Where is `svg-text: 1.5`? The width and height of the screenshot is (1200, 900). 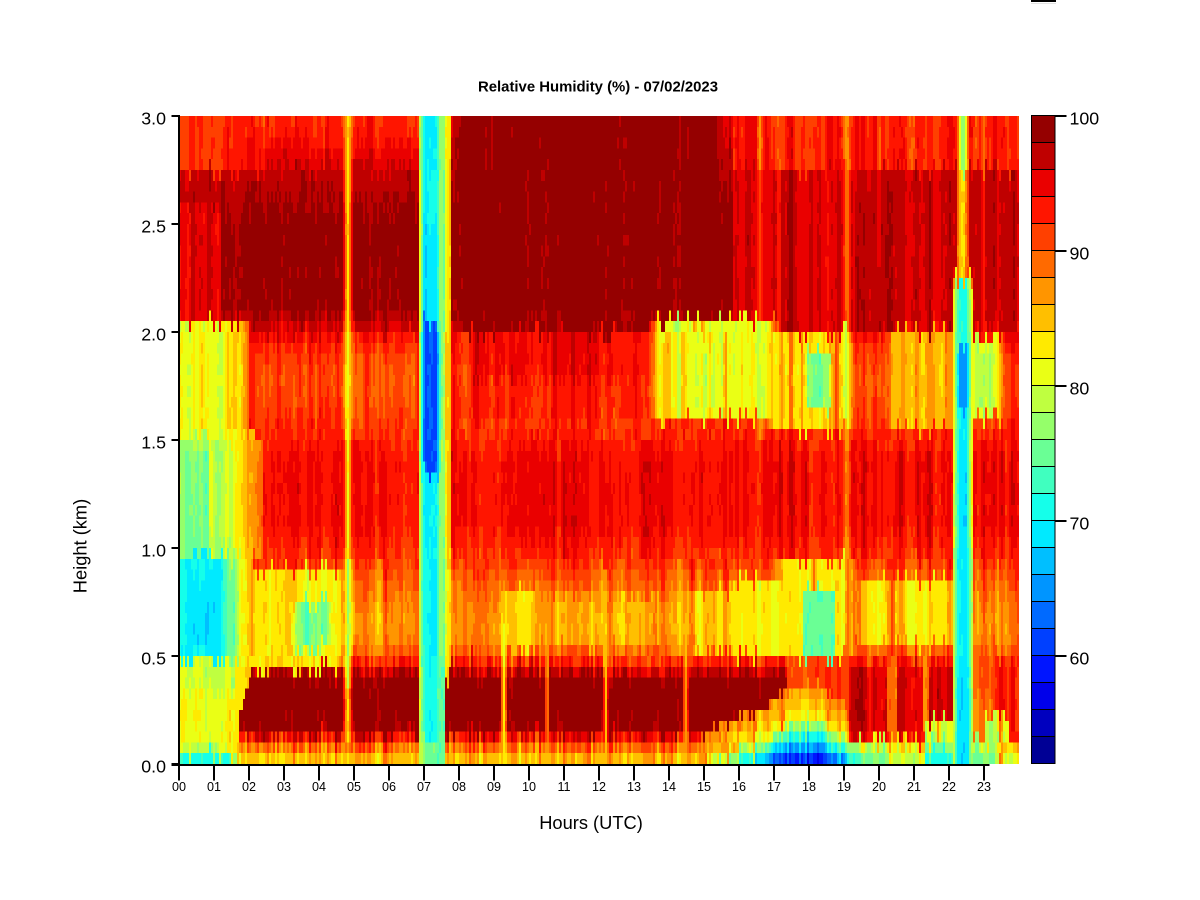 svg-text: 1.5 is located at coordinates (153, 442).